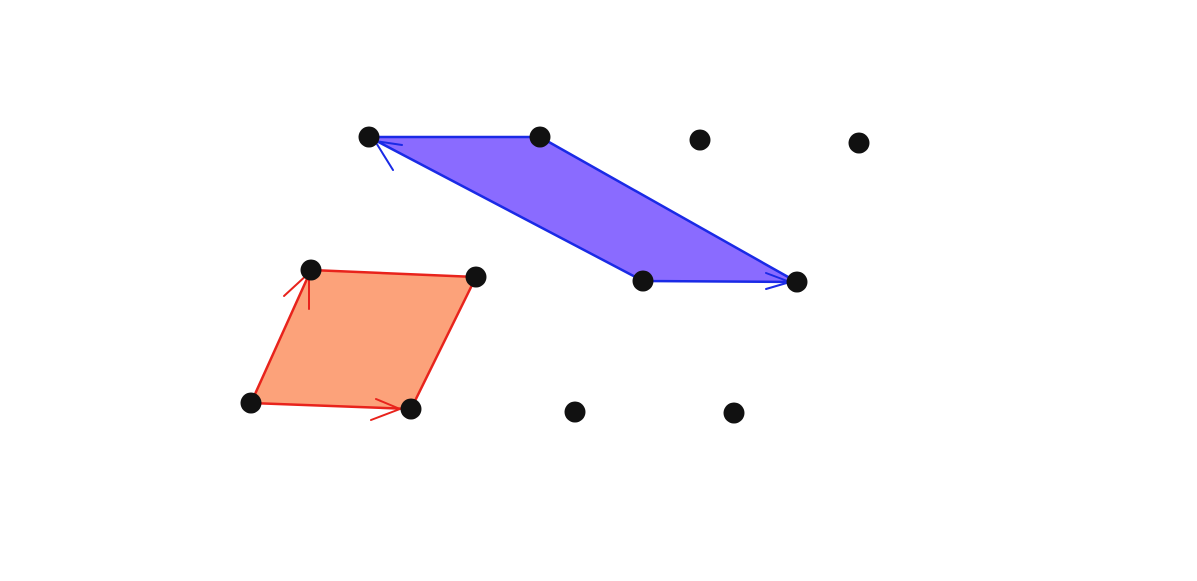 The width and height of the screenshot is (1197, 581). What do you see at coordinates (797, 282) in the screenshot?
I see `lattice-point-p8` at bounding box center [797, 282].